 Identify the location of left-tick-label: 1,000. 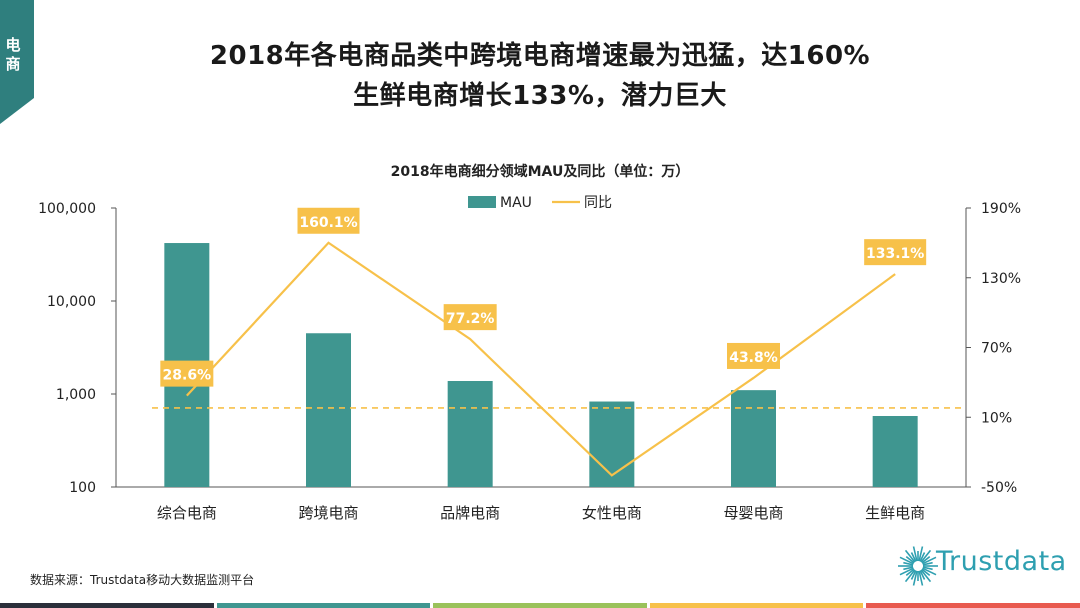
(76, 395).